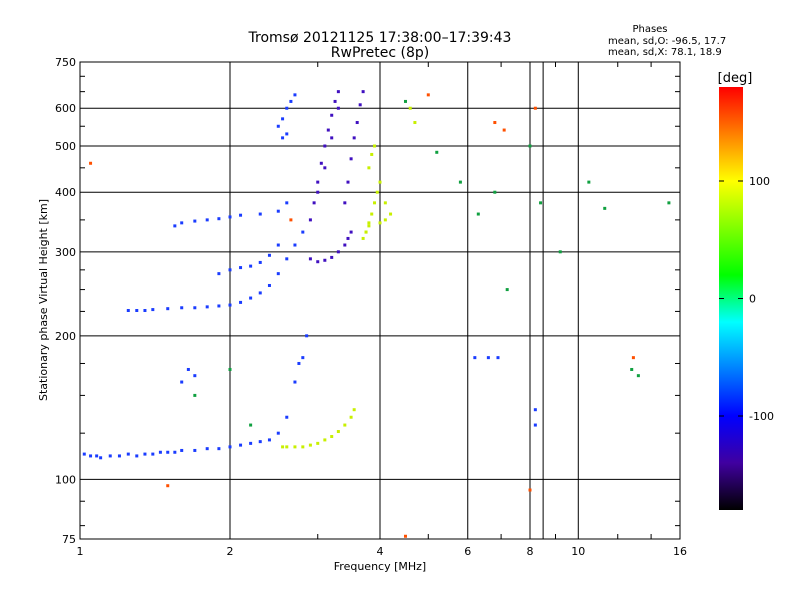  Describe the element at coordinates (649, 29) in the screenshot. I see `stats-heading: Phases` at that location.